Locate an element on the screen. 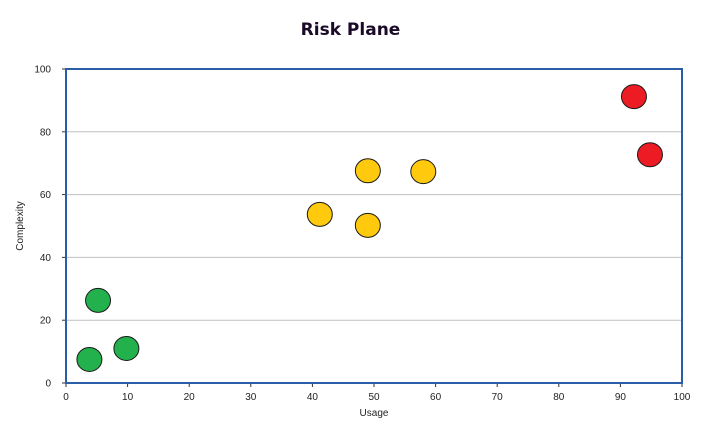 The height and width of the screenshot is (438, 719). y-tick-label: 80 is located at coordinates (46, 132).